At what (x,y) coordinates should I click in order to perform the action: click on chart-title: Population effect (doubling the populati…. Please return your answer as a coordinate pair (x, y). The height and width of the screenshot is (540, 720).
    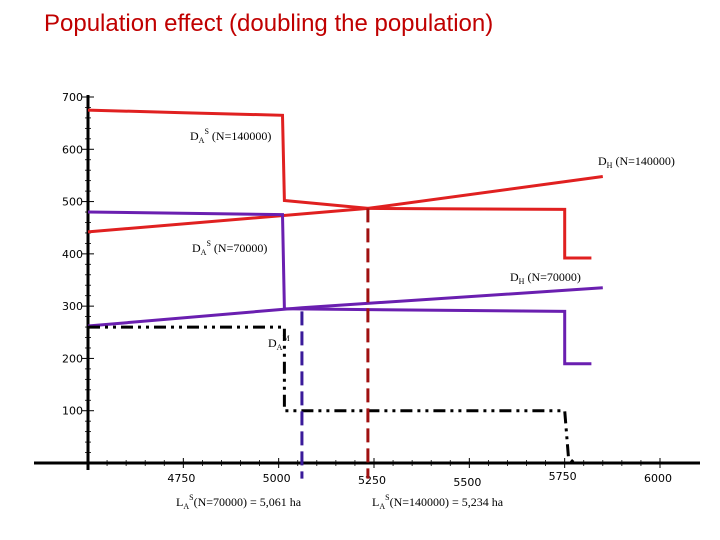
    Looking at the image, I should click on (269, 23).